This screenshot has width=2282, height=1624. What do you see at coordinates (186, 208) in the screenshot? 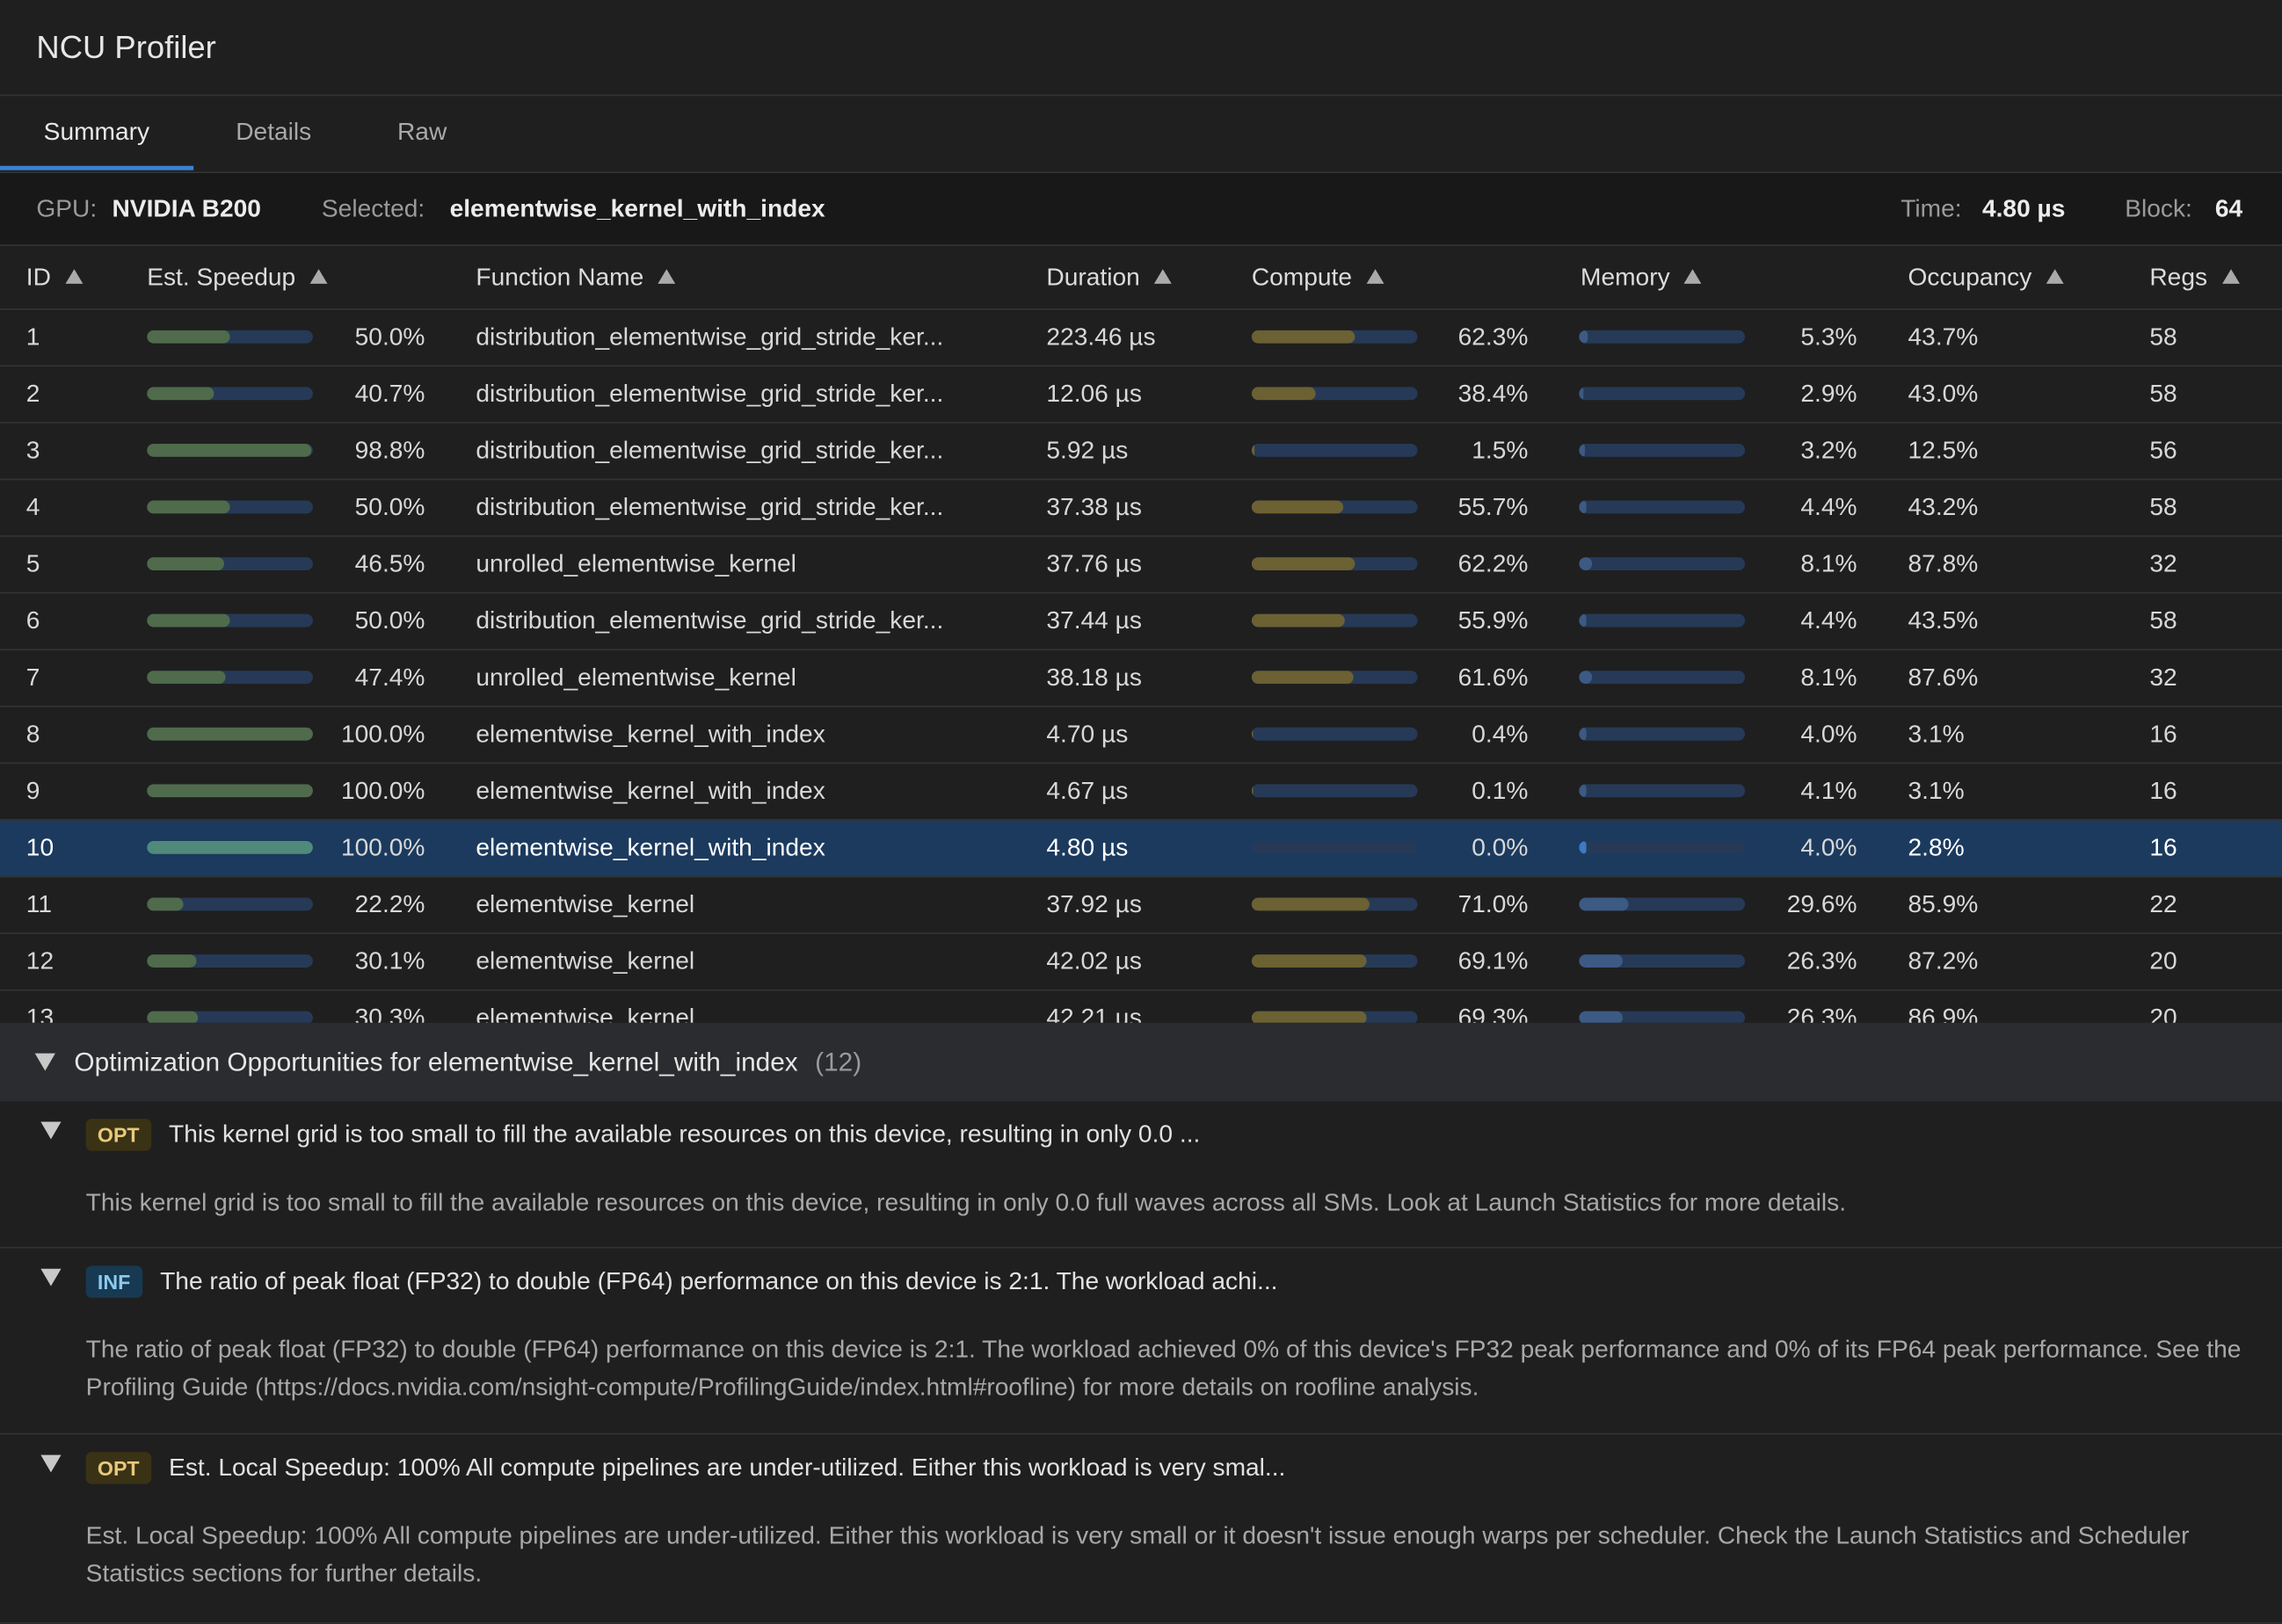
I see `gpu-value: NVIDIA B200` at bounding box center [186, 208].